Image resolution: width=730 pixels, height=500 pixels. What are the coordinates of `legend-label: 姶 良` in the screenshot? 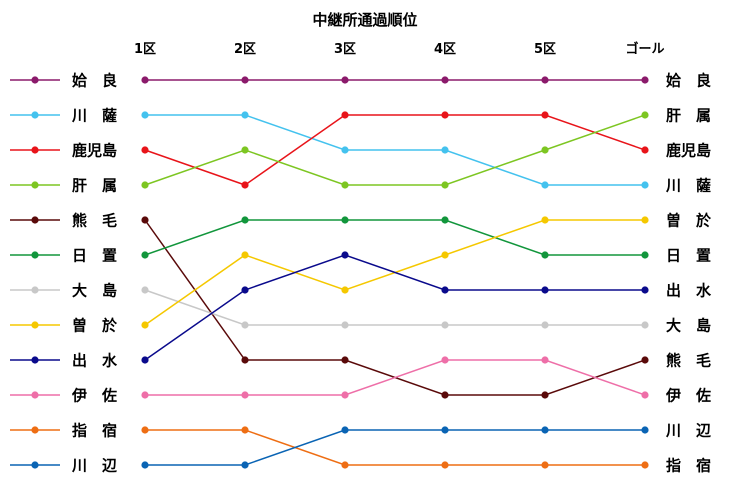 It's located at (94, 81).